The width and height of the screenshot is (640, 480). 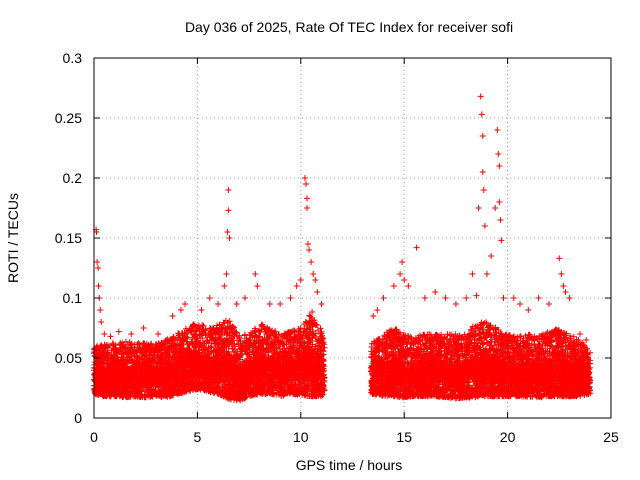 What do you see at coordinates (94, 437) in the screenshot?
I see `x-tick-label: 0` at bounding box center [94, 437].